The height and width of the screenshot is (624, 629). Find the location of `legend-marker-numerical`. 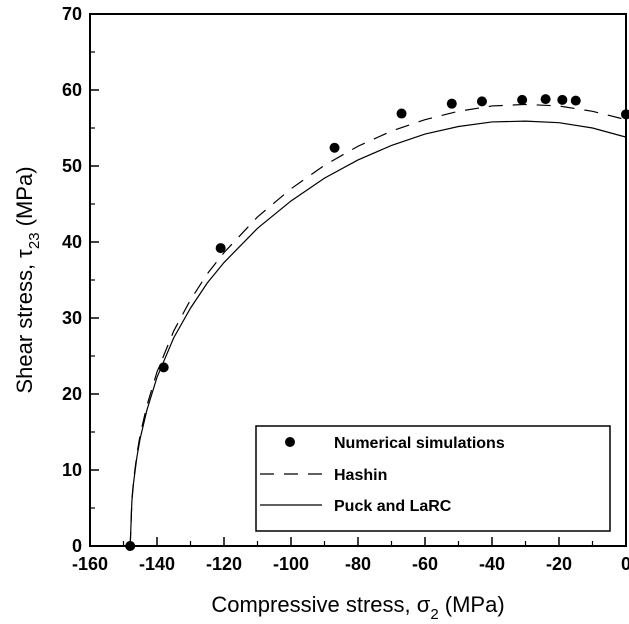

legend-marker-numerical is located at coordinates (290, 442).